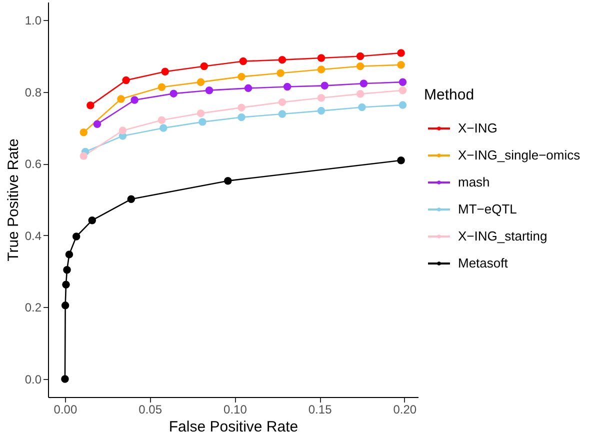 This screenshot has width=594, height=447. I want to click on legend-title: Method, so click(449, 95).